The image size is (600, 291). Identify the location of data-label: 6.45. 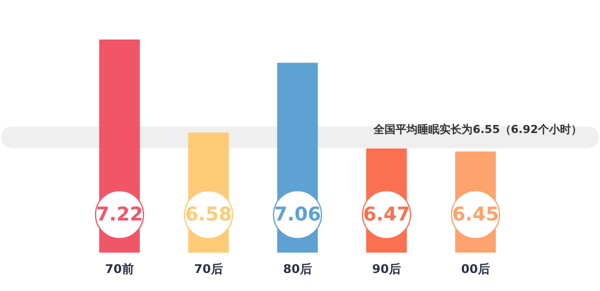
(475, 215).